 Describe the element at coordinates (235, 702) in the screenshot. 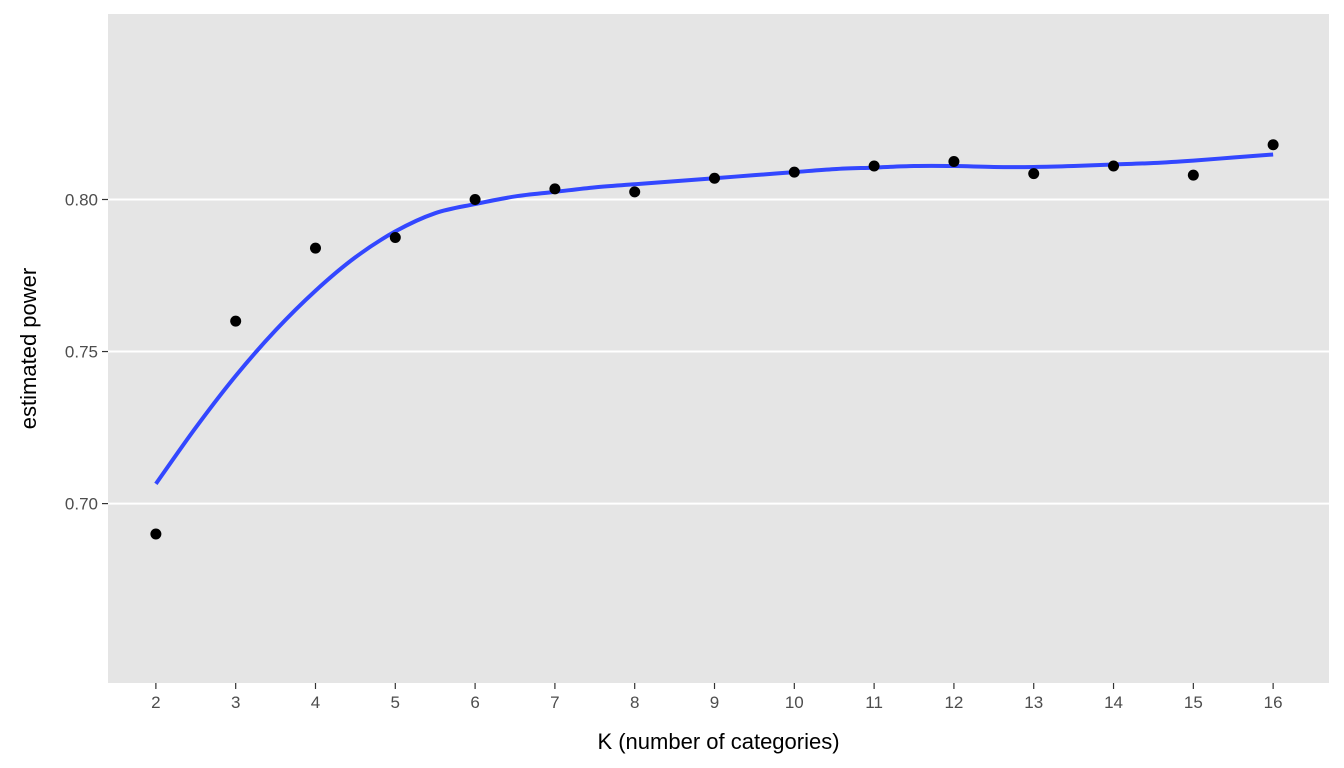

I see `x-tick-label: 3` at that location.